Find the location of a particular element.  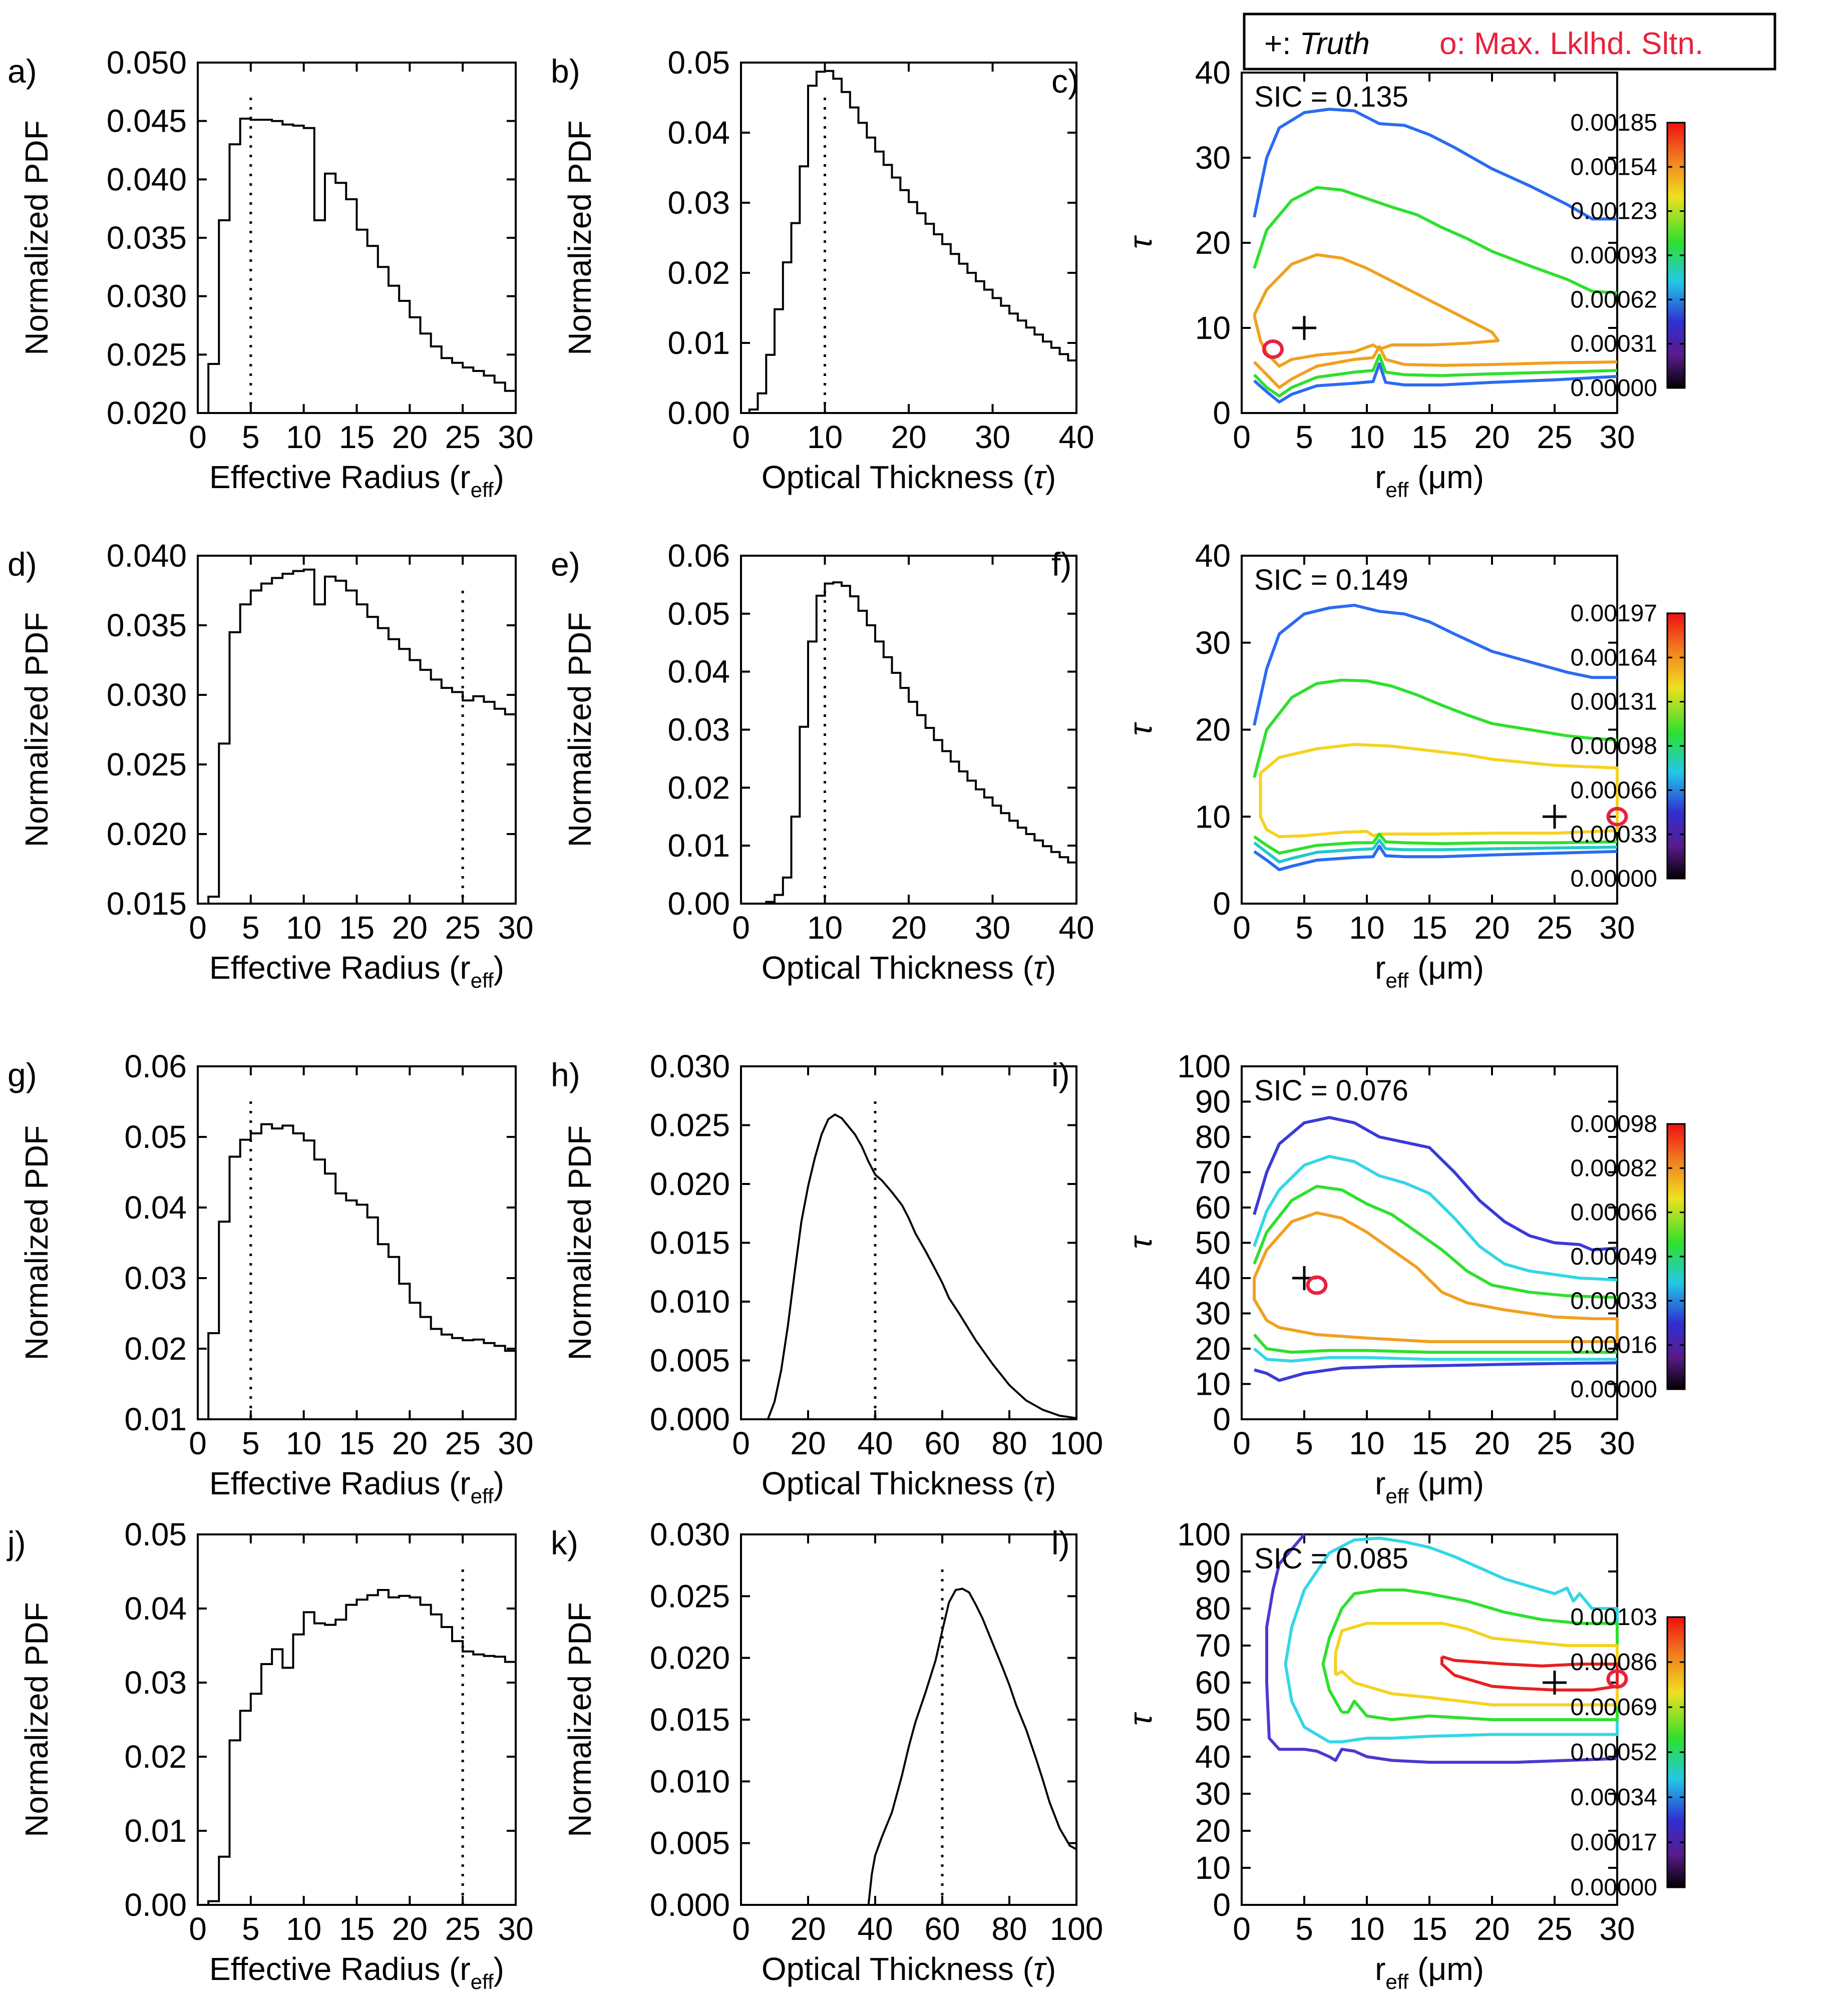

y-axis-label-j: Normalized PDF is located at coordinates (37, 1719).